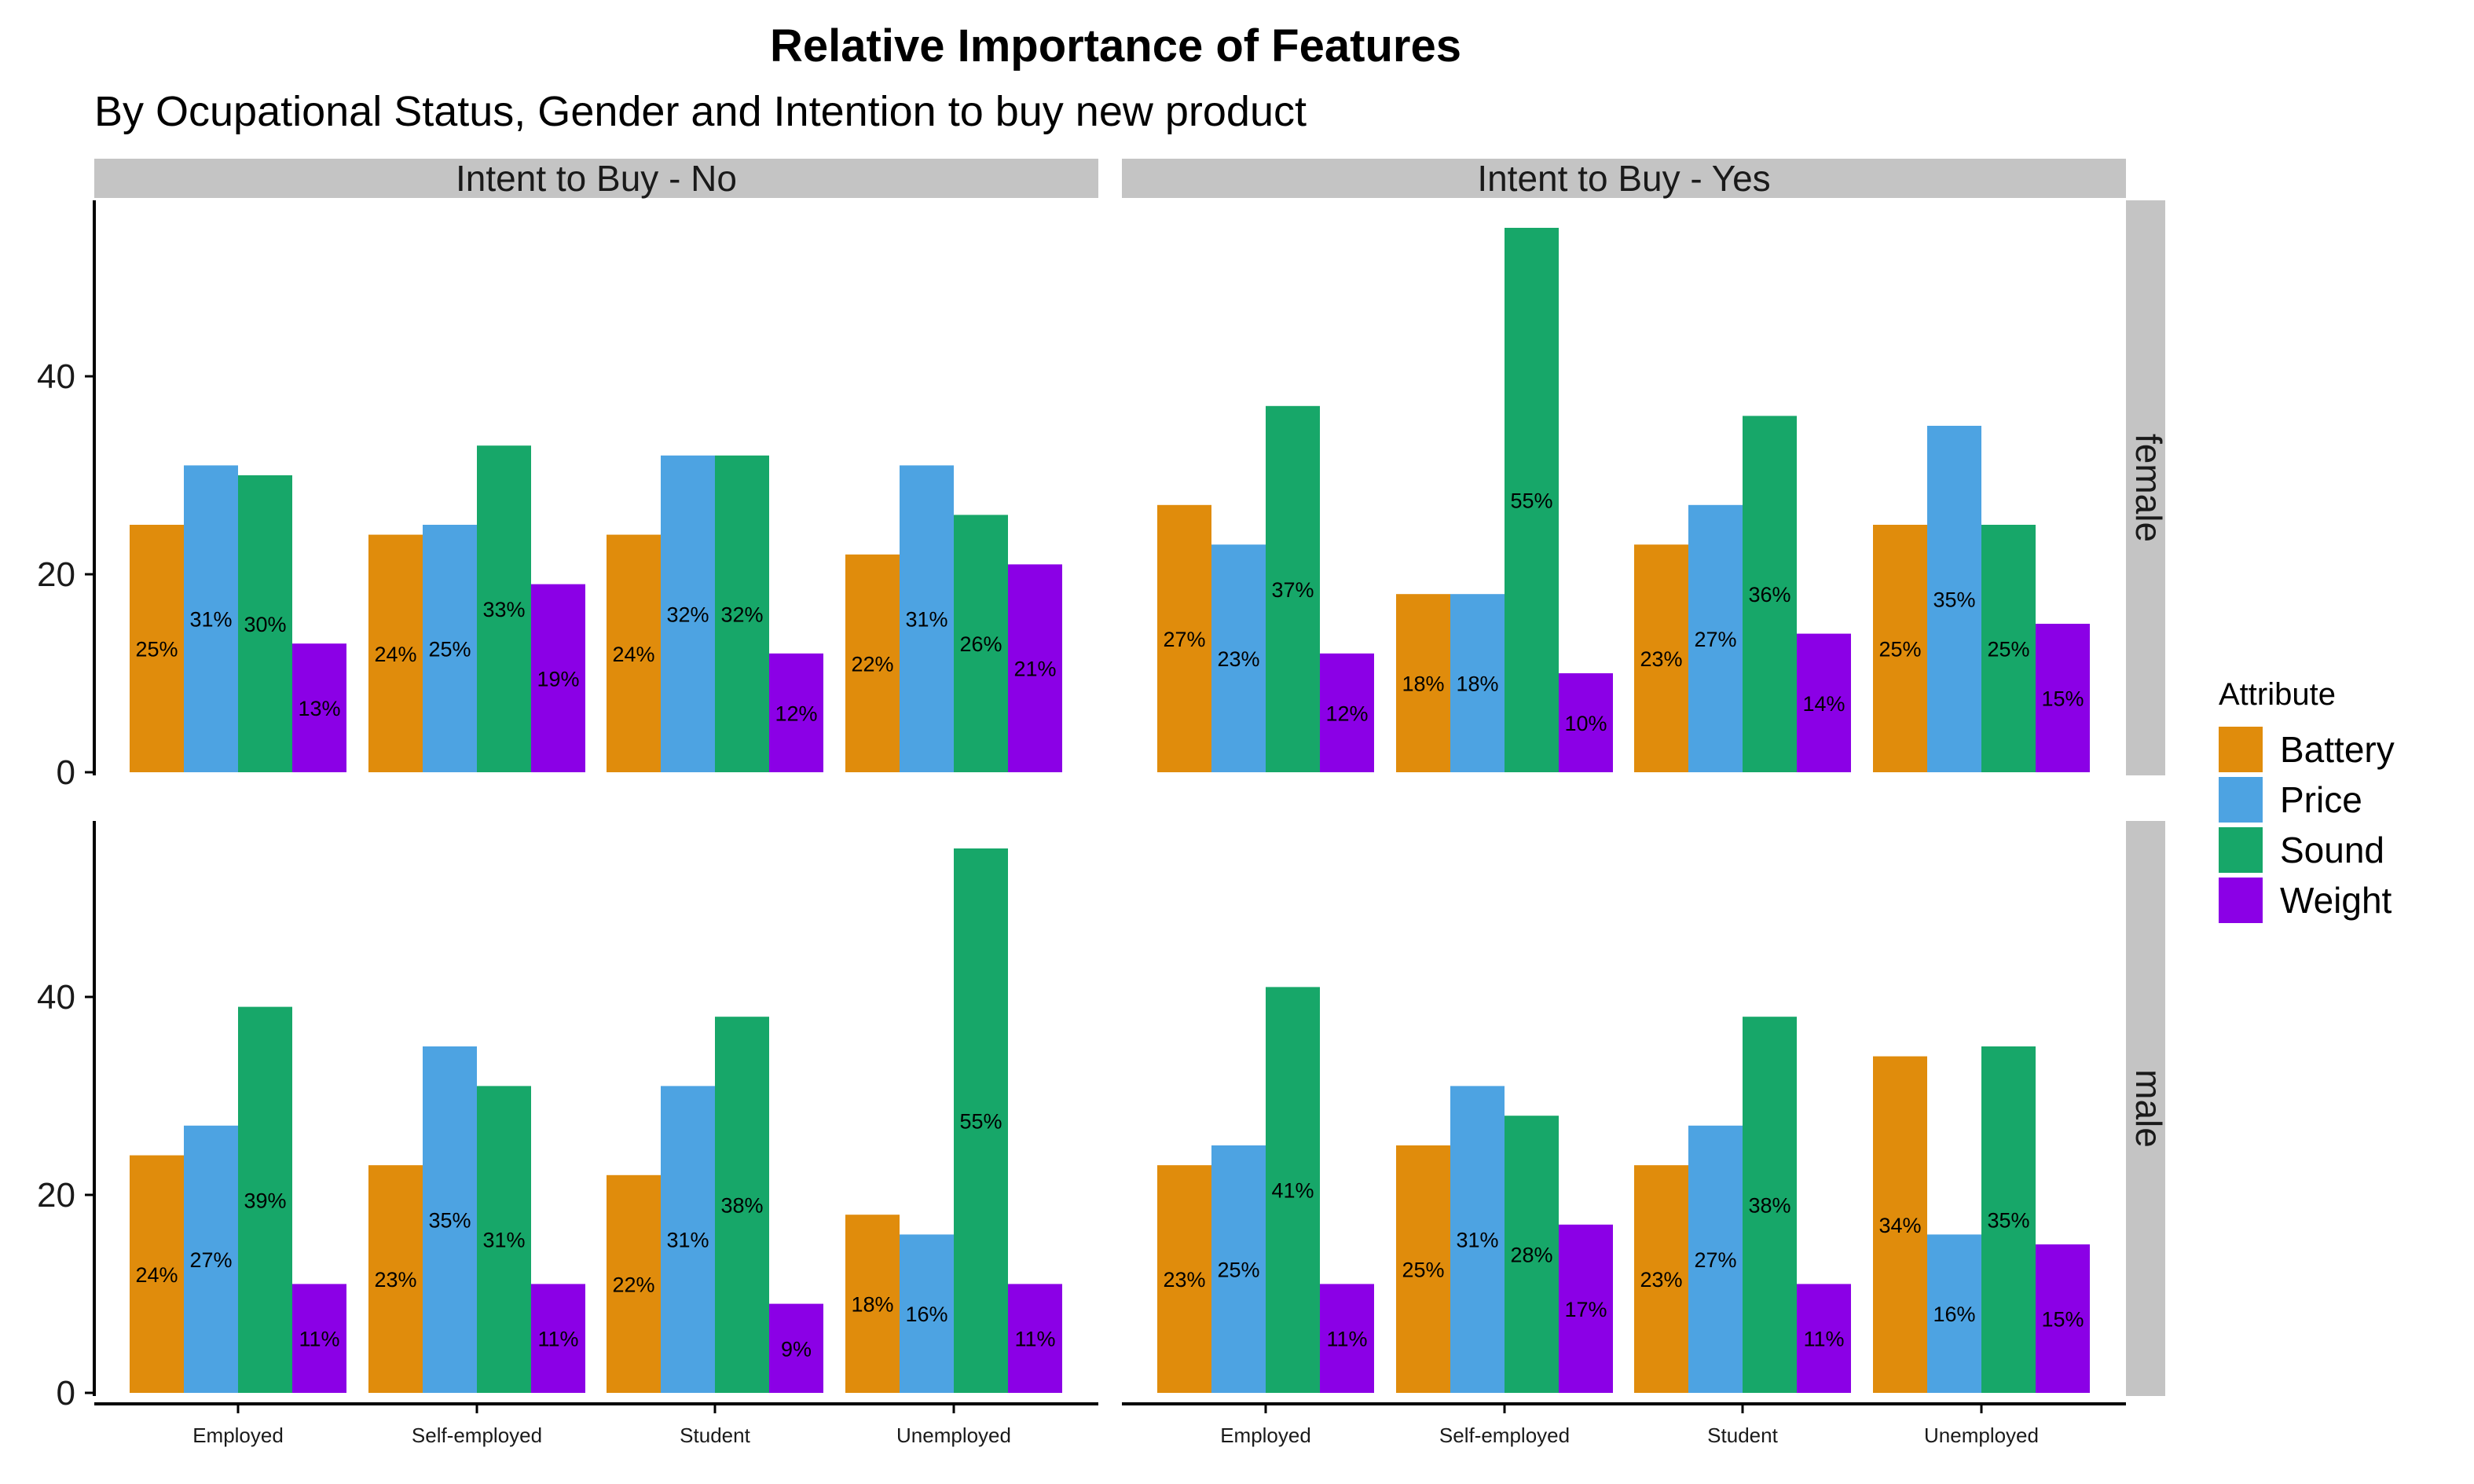 This screenshot has width=2474, height=1484. I want to click on chart-title: Relative Importance of Features, so click(1115, 45).